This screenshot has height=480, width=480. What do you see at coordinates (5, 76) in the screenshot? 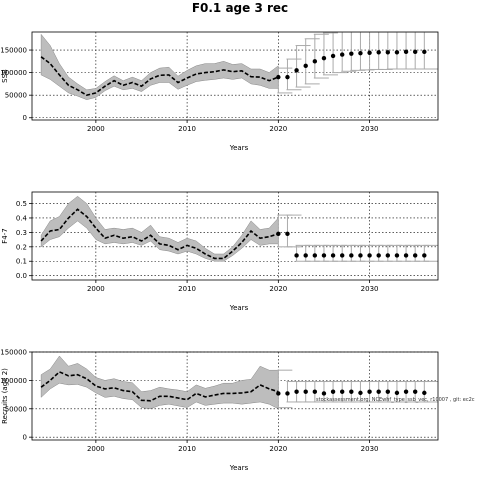
I see `y-axis-label: SSB` at bounding box center [5, 76].